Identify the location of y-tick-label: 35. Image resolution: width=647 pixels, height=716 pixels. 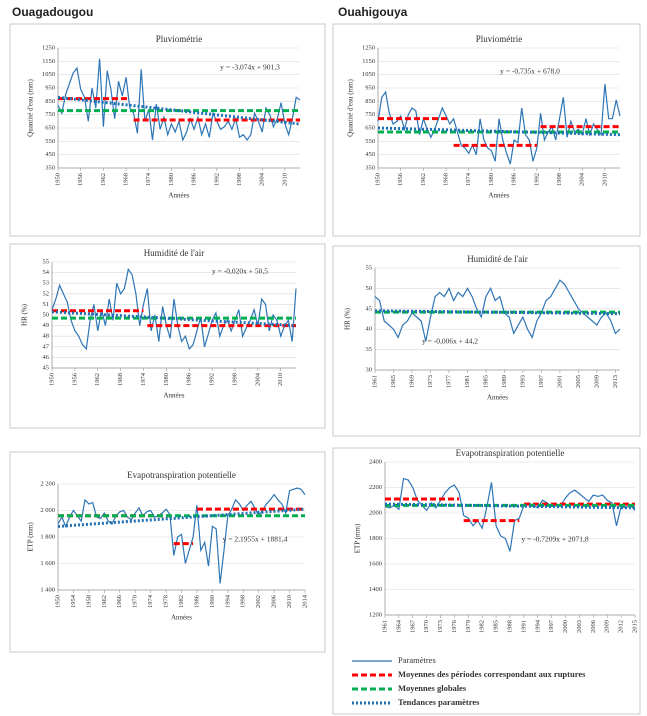
(369, 349).